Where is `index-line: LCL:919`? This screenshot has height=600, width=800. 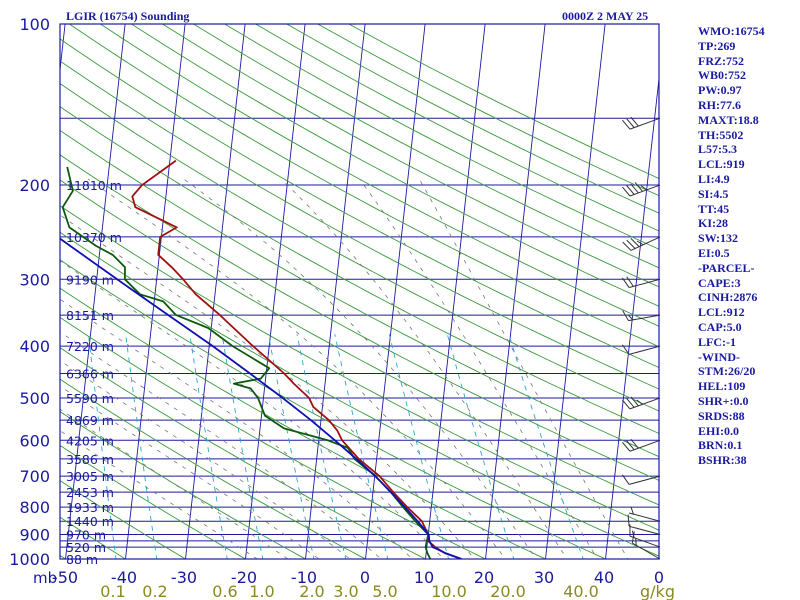 index-line: LCL:919 is located at coordinates (721, 164).